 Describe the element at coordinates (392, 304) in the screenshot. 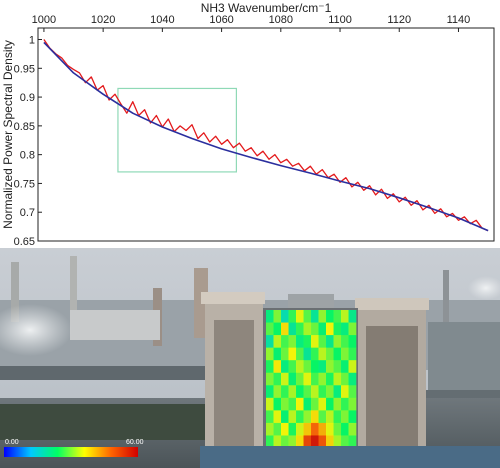

I see `tower-right-roof` at that location.